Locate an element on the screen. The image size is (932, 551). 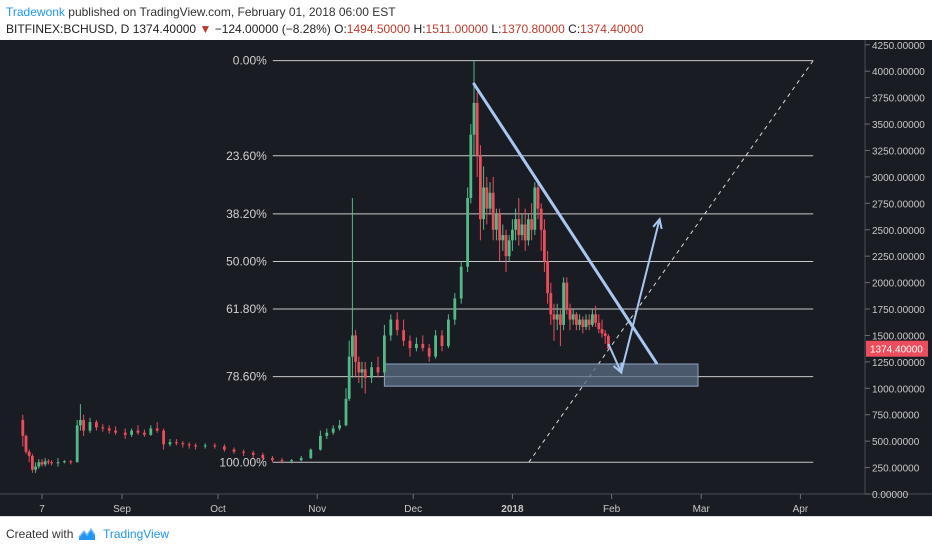
down-arrow-icon: ▼ is located at coordinates (205, 29).